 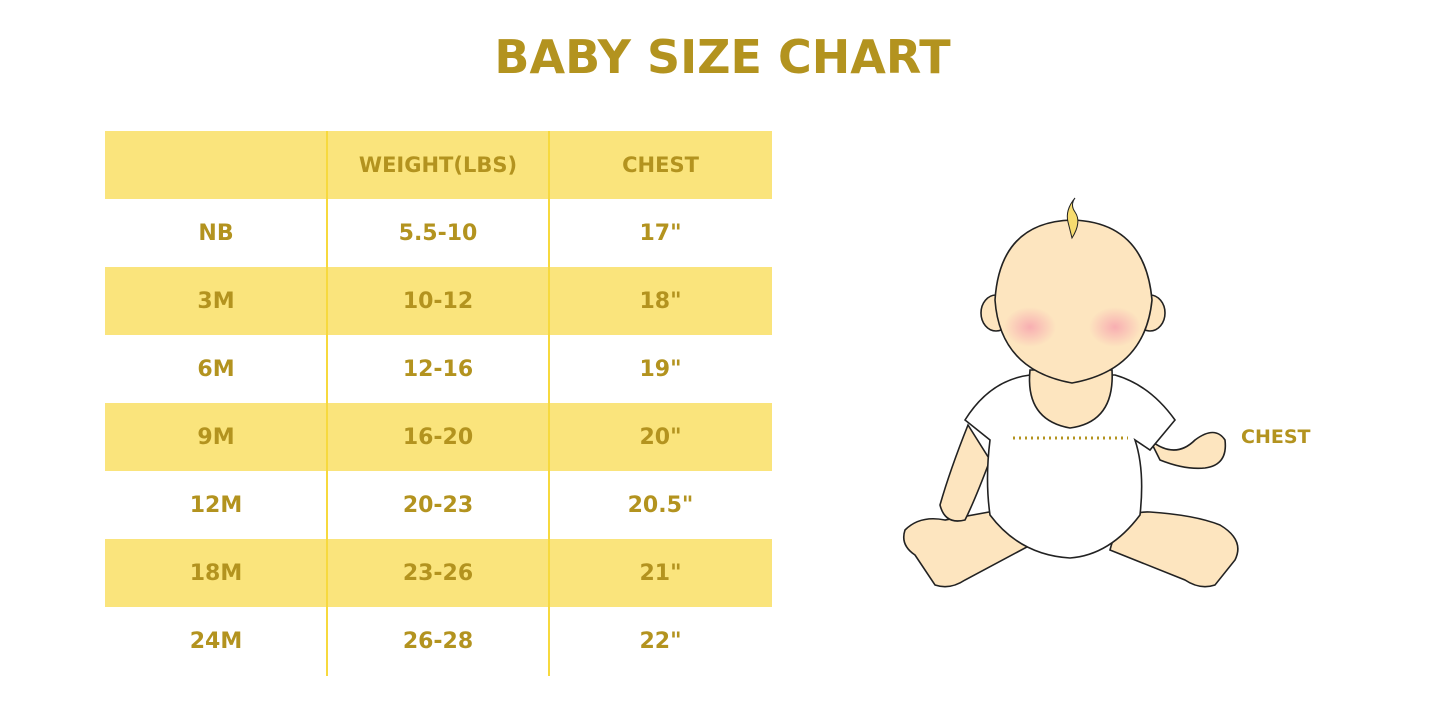 What do you see at coordinates (216, 505) in the screenshot?
I see `size-cell: 12M` at bounding box center [216, 505].